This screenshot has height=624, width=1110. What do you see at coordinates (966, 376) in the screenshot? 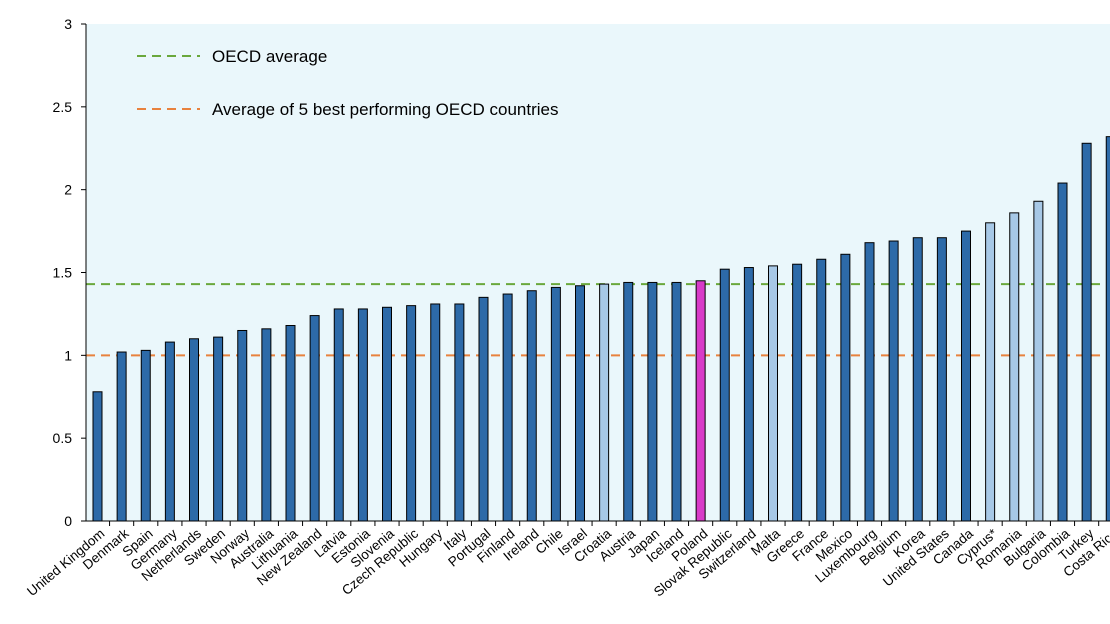
I see `bar-canada` at bounding box center [966, 376].